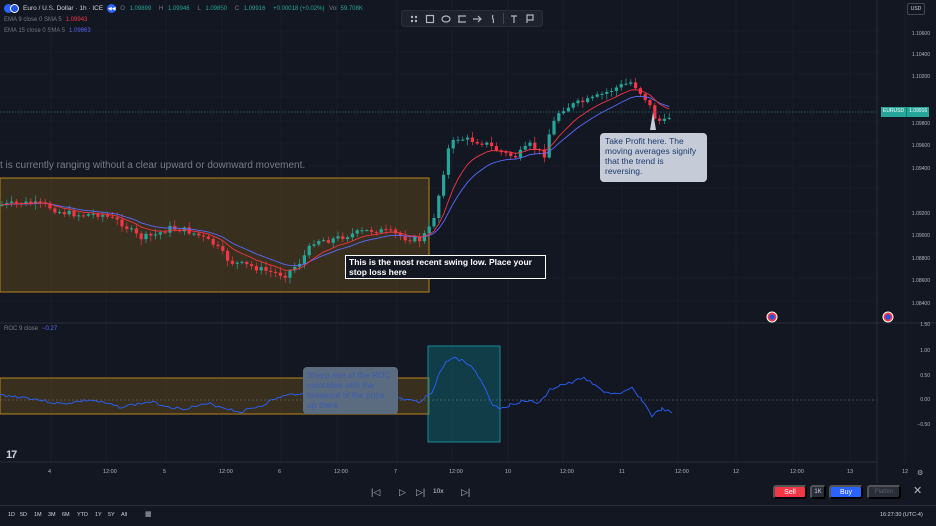  Describe the element at coordinates (46, 19) in the screenshot. I see `ema9-legend: EMA 9 close 0 SMA 5 1.09943` at that location.